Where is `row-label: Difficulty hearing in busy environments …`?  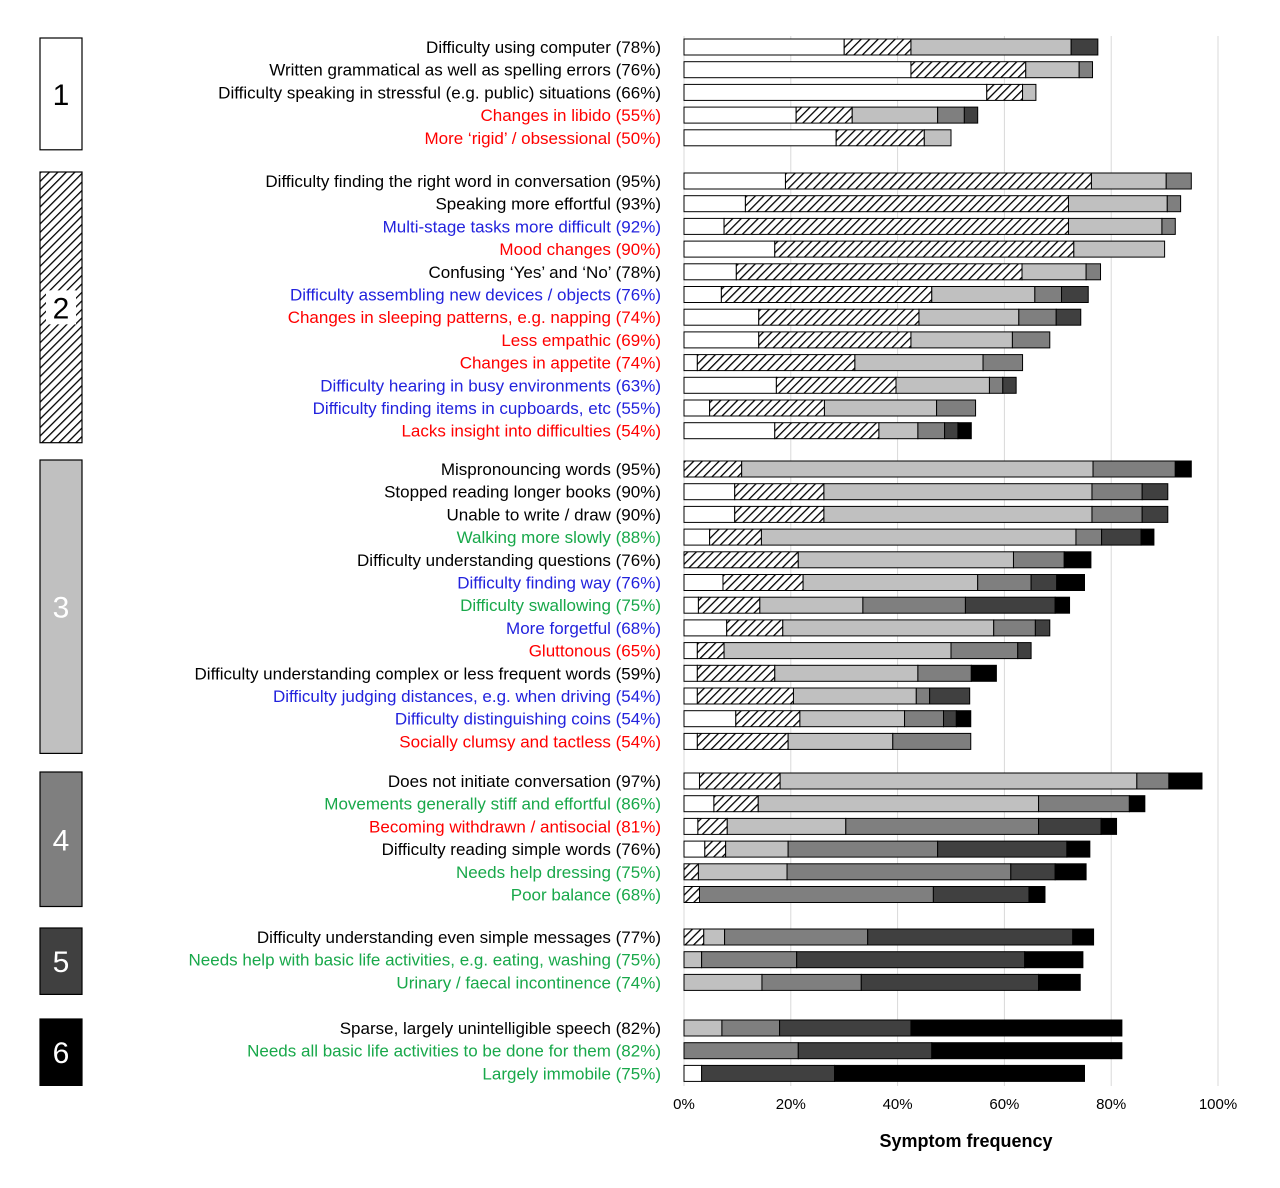
row-label: Difficulty hearing in busy environments … is located at coordinates (490, 385).